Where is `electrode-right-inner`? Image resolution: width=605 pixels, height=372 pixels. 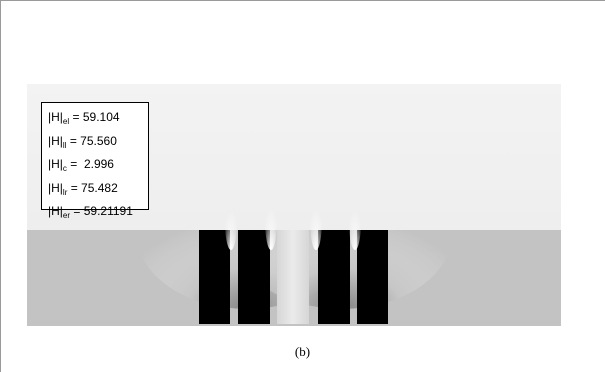
electrode-right-inner is located at coordinates (334, 277).